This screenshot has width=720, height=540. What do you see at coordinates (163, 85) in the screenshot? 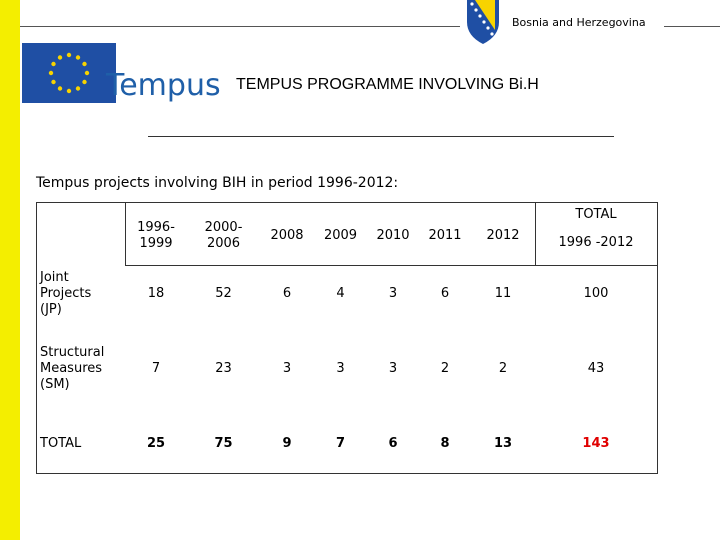
I see `logo-text: Tempus` at bounding box center [163, 85].